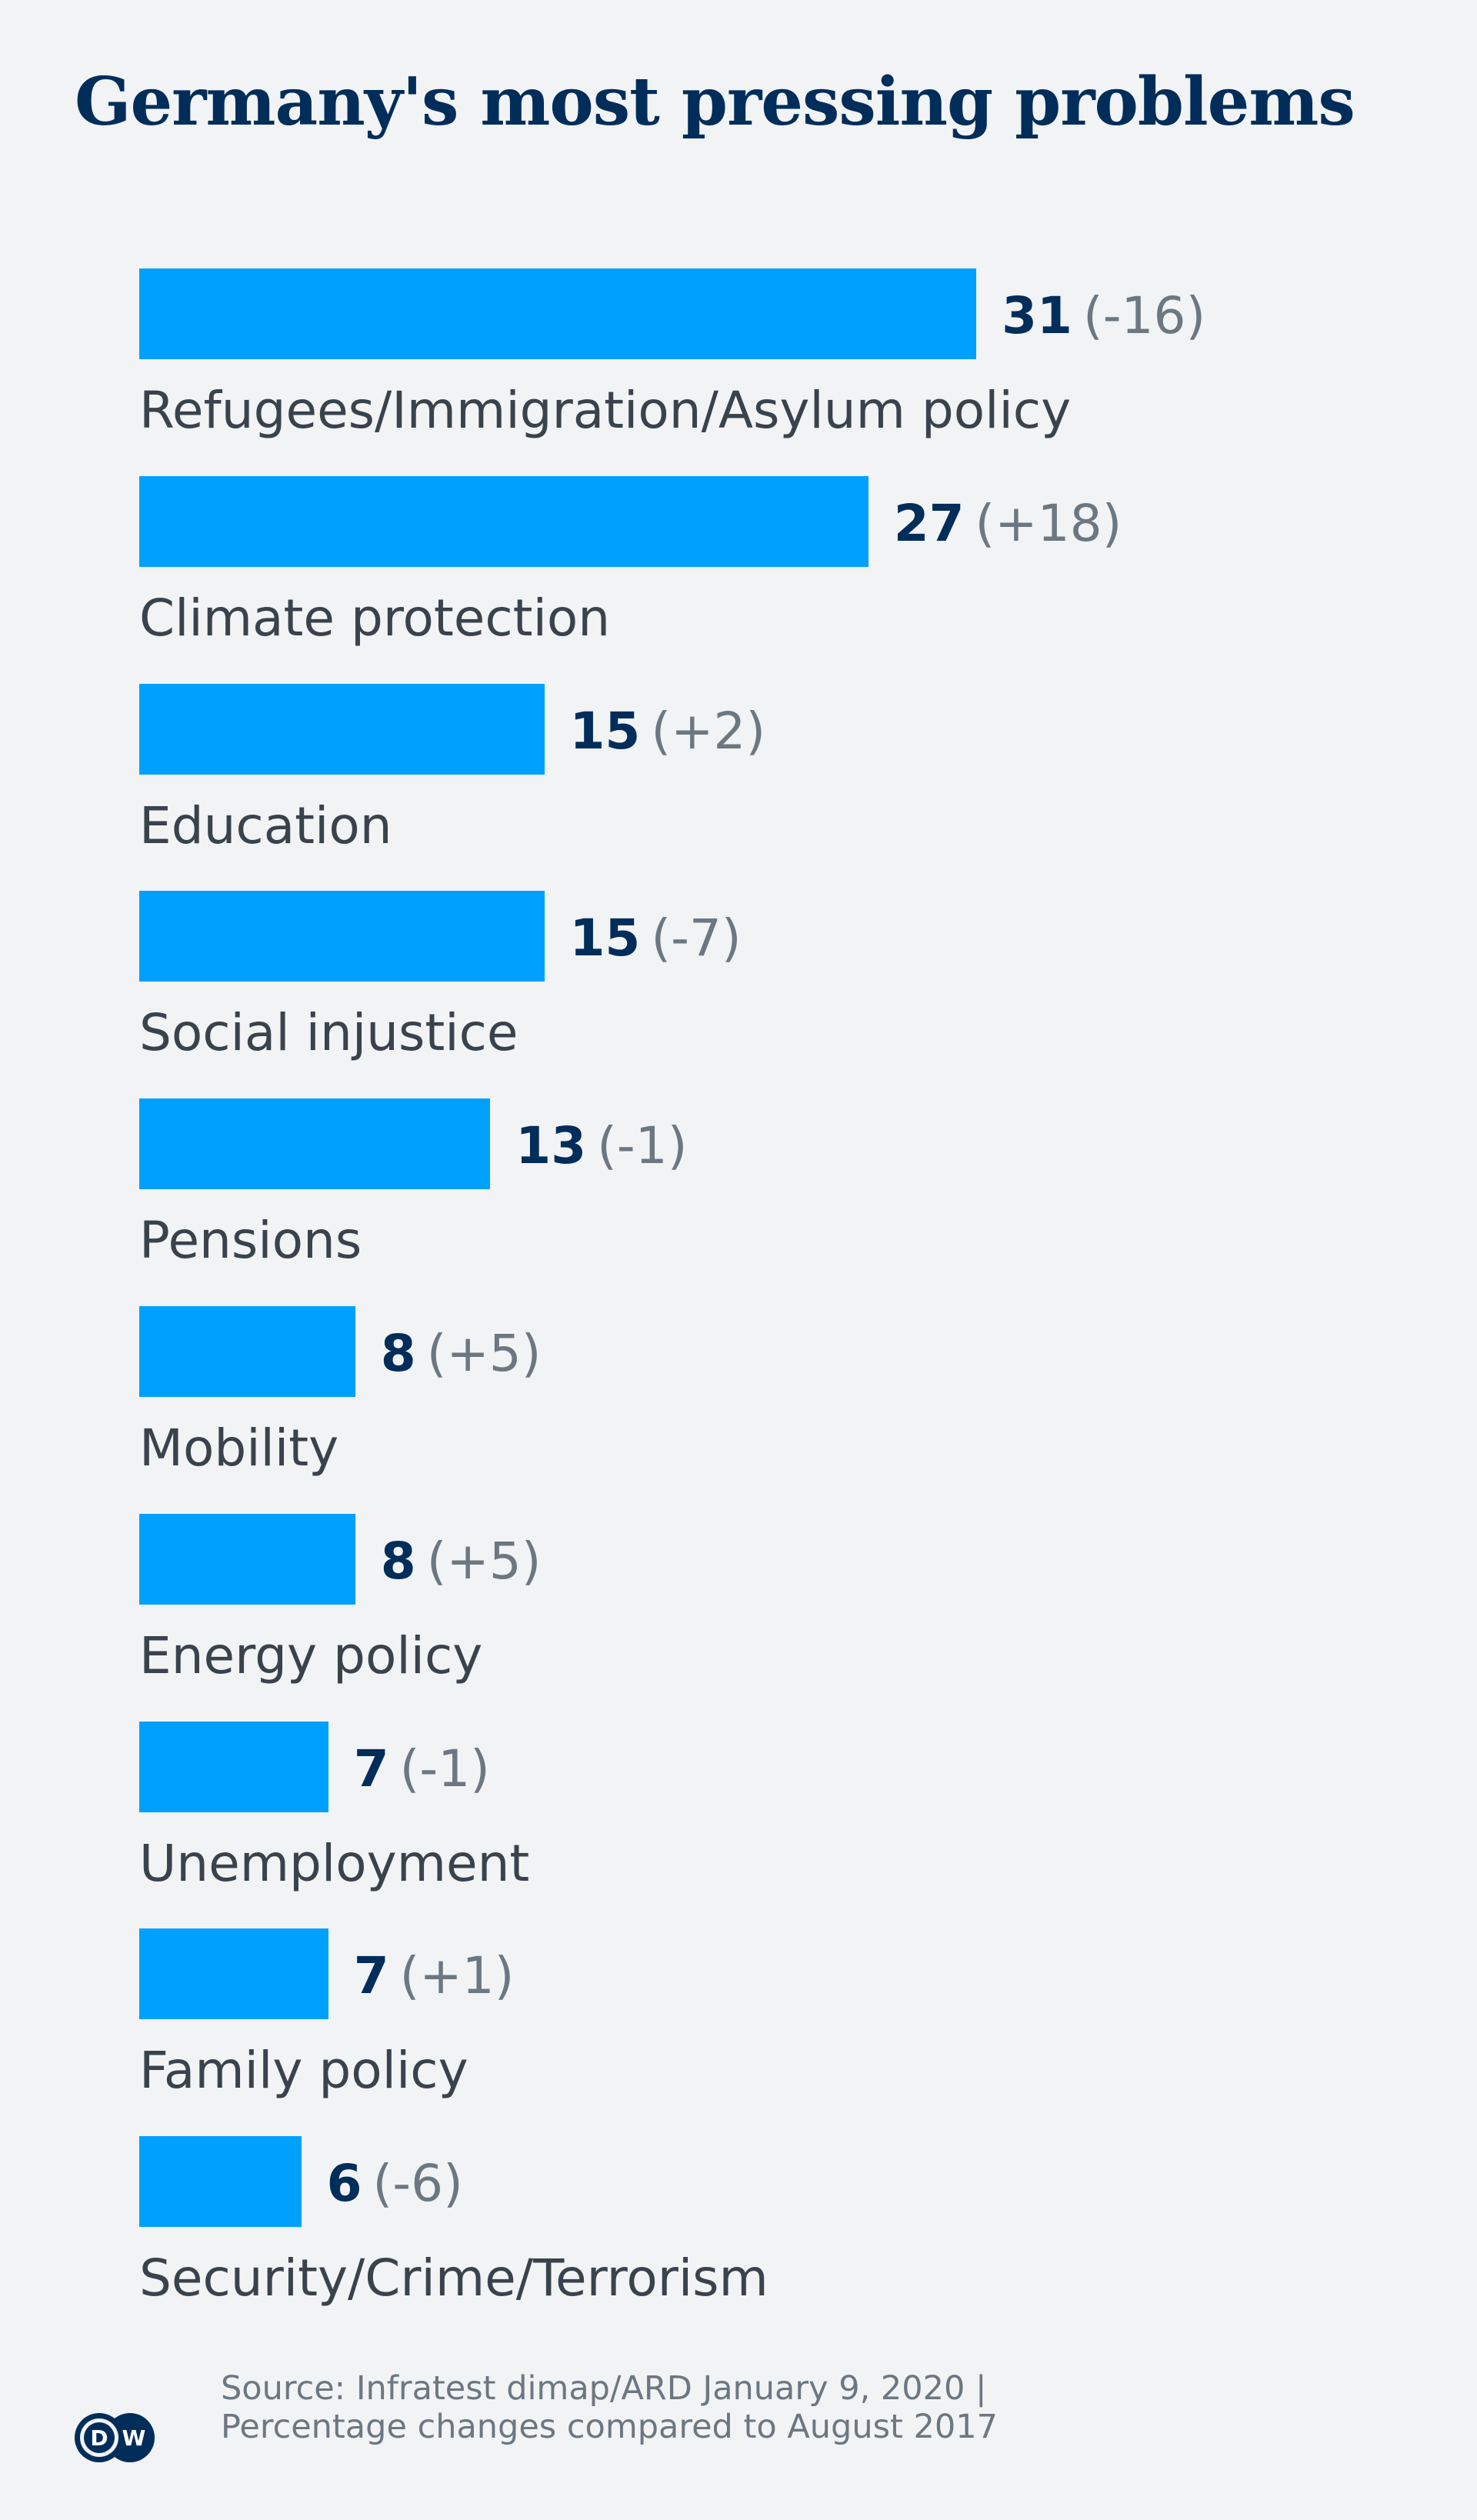 The width and height of the screenshot is (1477, 2520). I want to click on bar-row: 7 (+1) Family policy, so click(793, 2028).